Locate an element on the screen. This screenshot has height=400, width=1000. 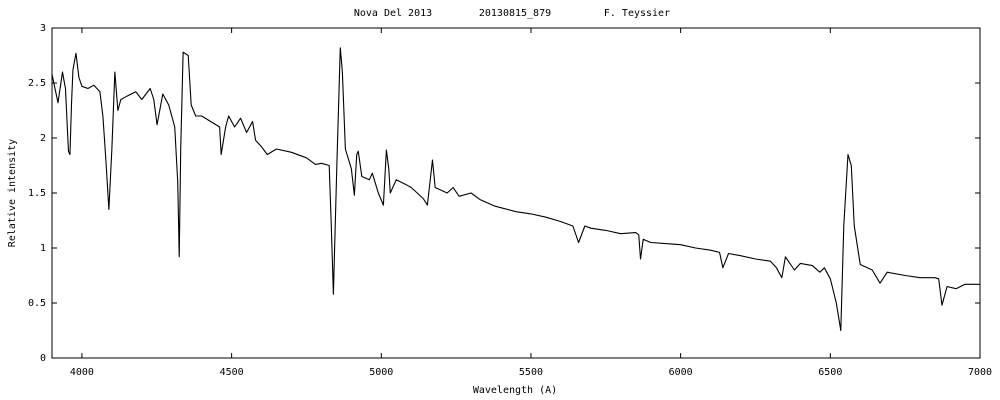
x-tick-label: 5500 is located at coordinates (531, 372).